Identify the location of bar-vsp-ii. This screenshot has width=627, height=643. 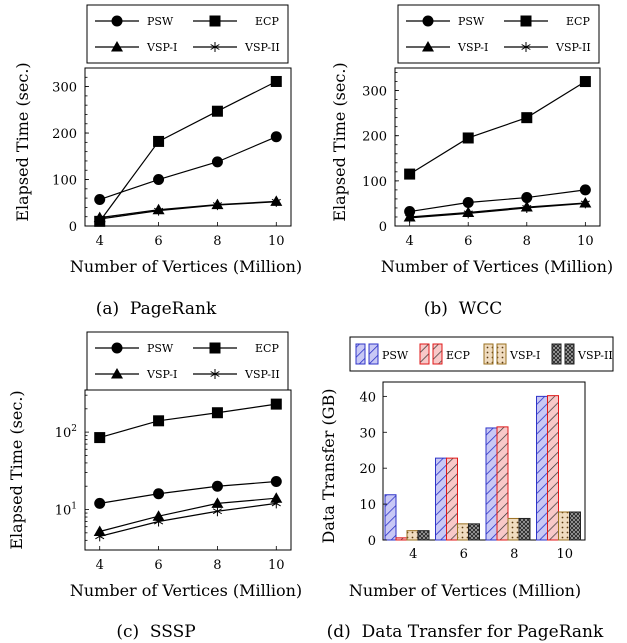
(423, 535).